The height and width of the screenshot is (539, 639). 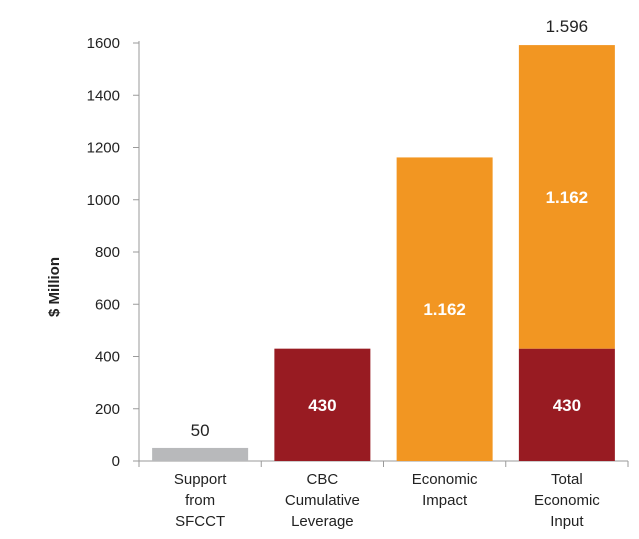 What do you see at coordinates (567, 521) in the screenshot?
I see `x-category-label-line: Input` at bounding box center [567, 521].